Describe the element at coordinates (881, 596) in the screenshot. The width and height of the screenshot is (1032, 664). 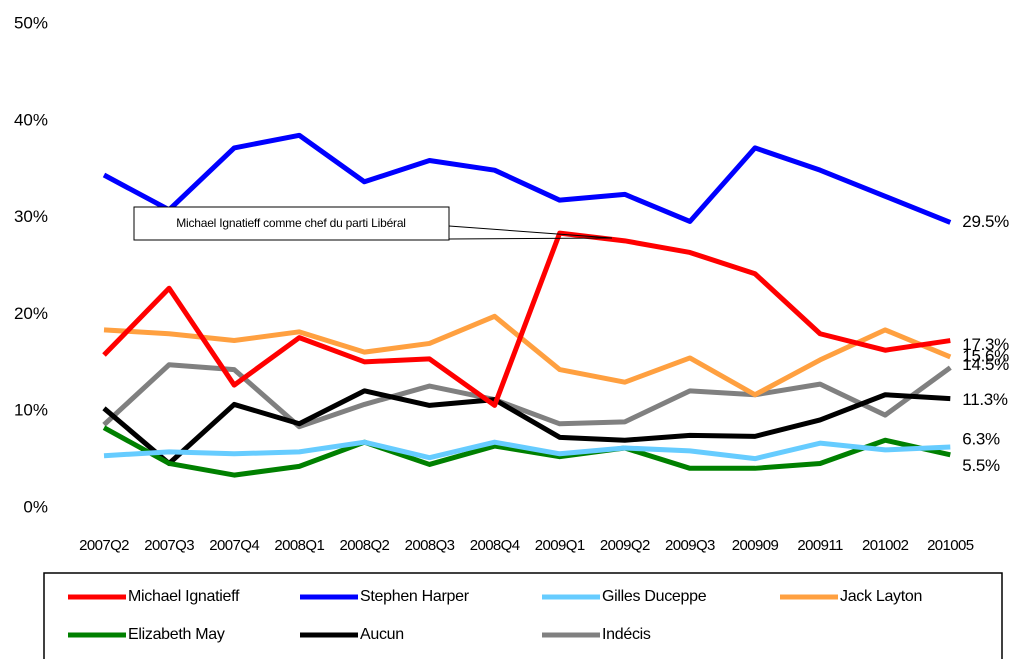
I see `legend-label: Jack Layton` at that location.